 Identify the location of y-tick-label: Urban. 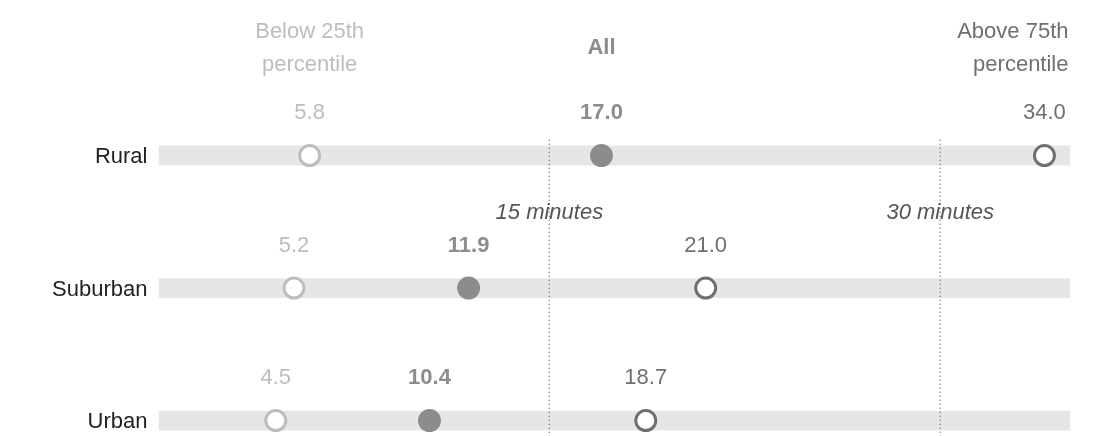
(117, 421).